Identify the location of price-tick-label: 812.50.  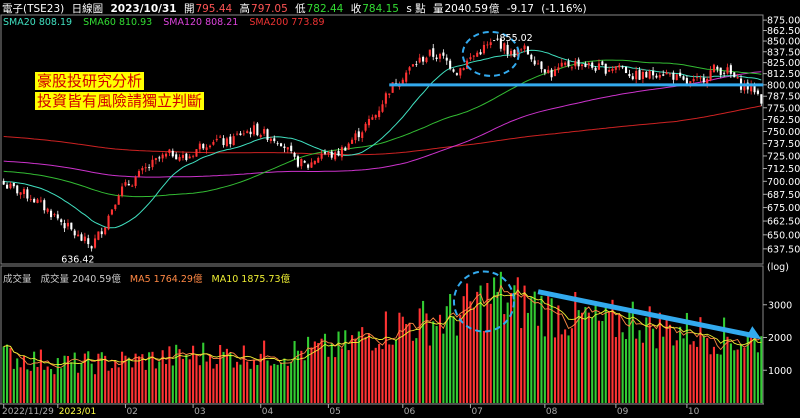
(783, 74).